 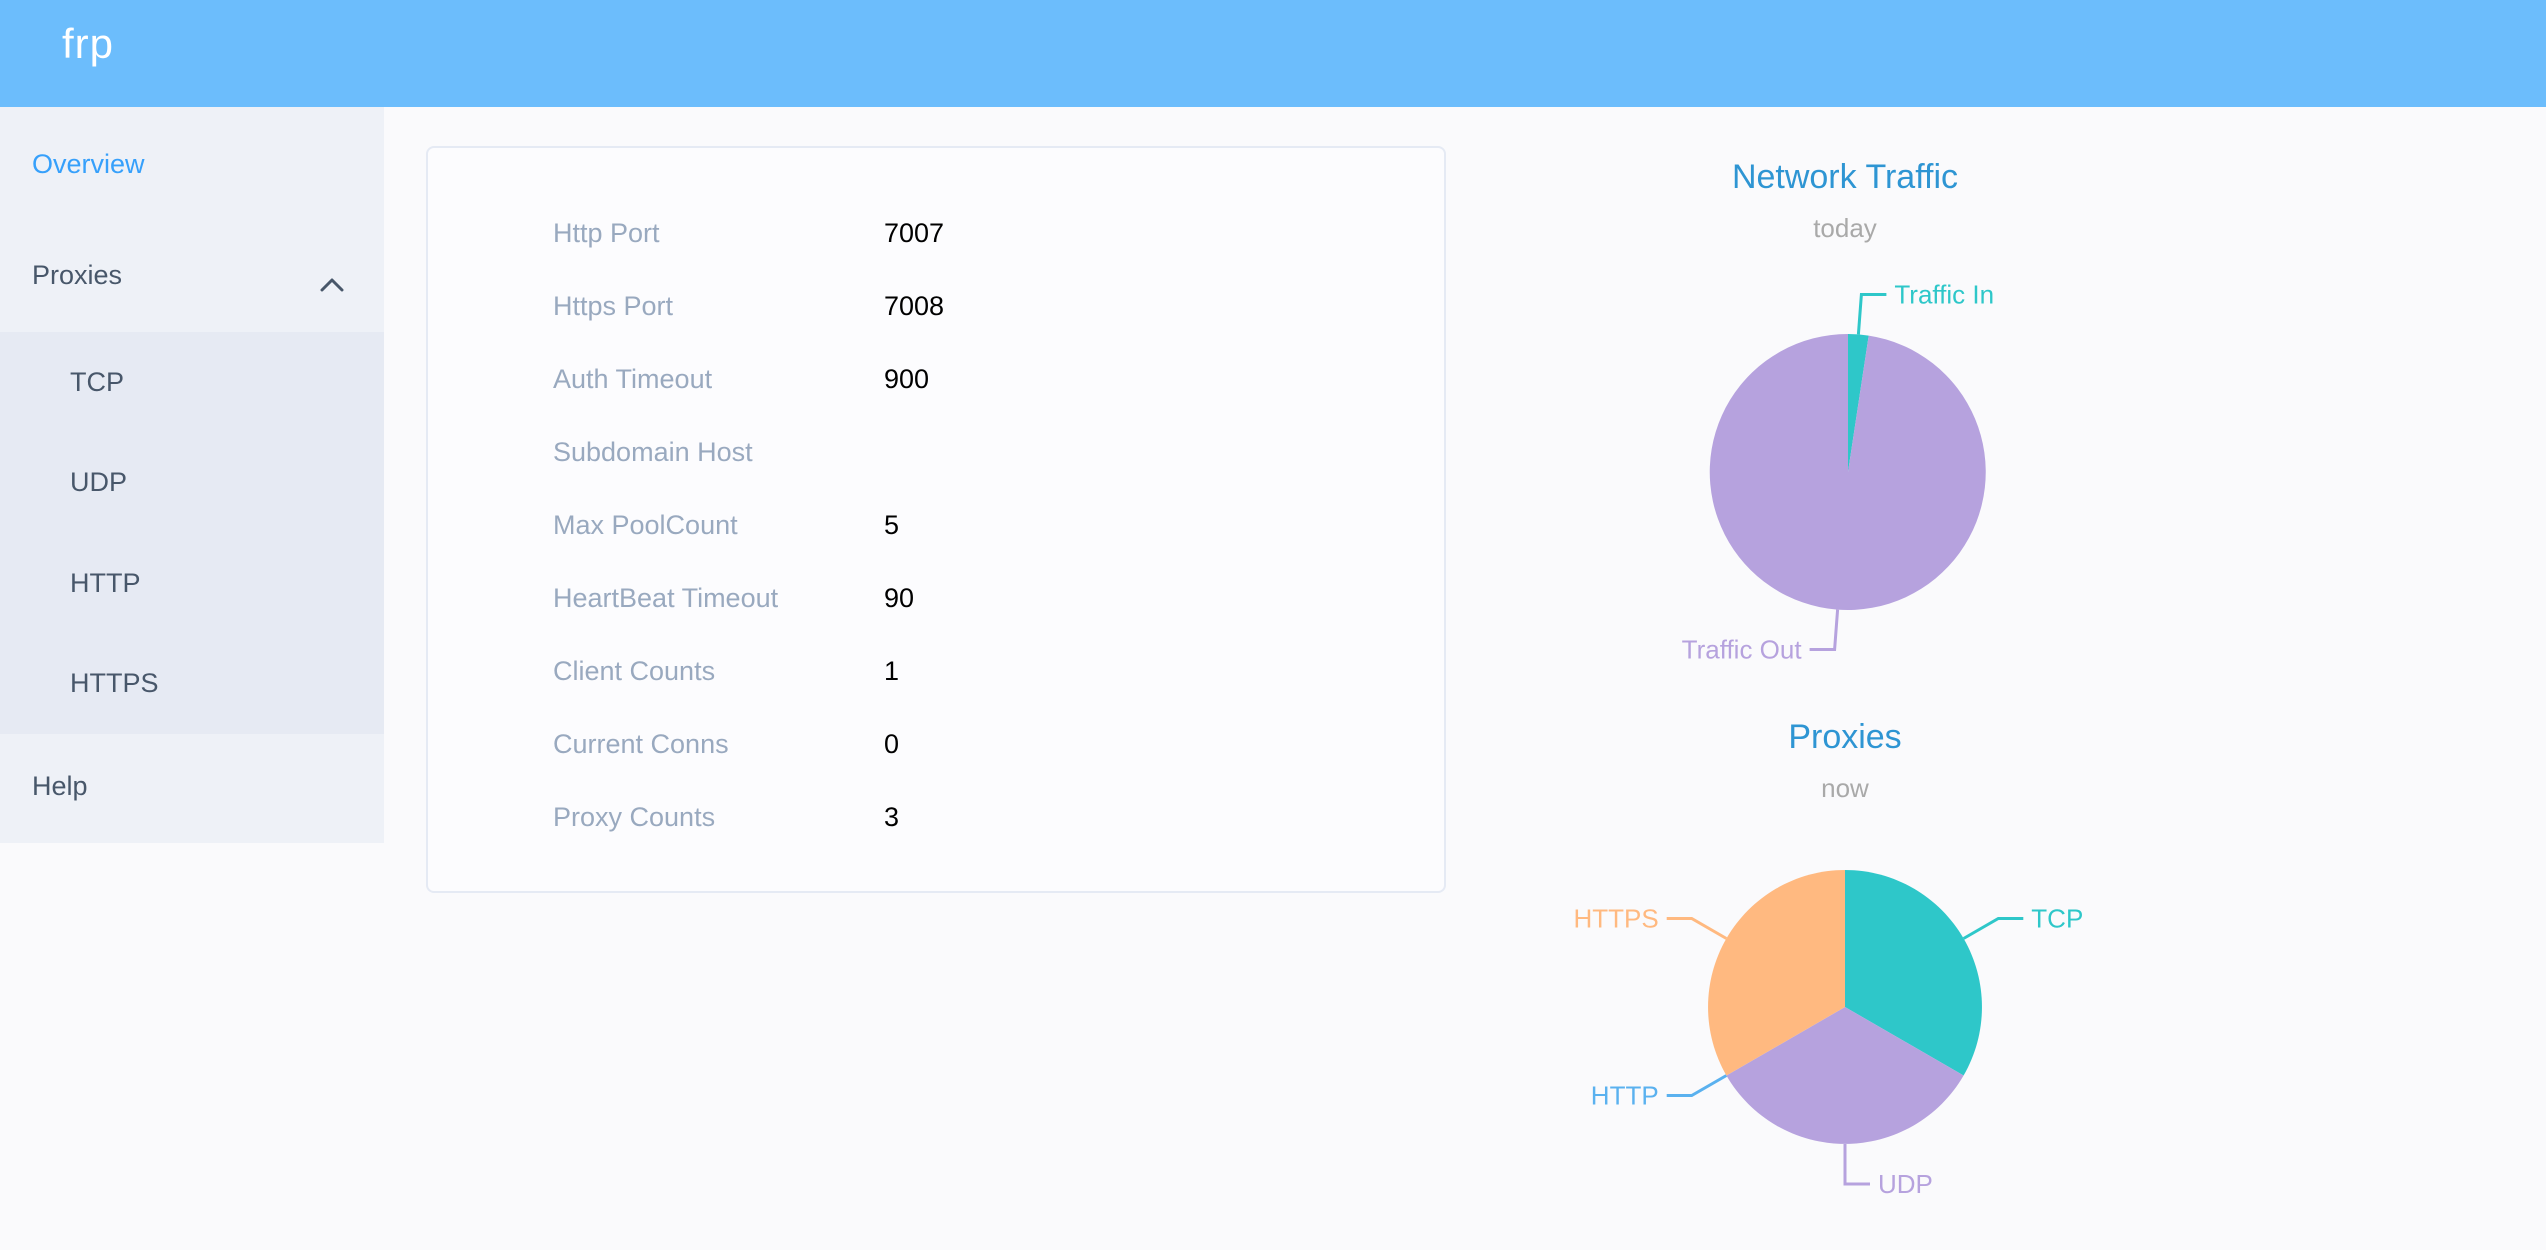 What do you see at coordinates (936, 452) in the screenshot?
I see `info-row-subdomain-host: Subdomain Host` at bounding box center [936, 452].